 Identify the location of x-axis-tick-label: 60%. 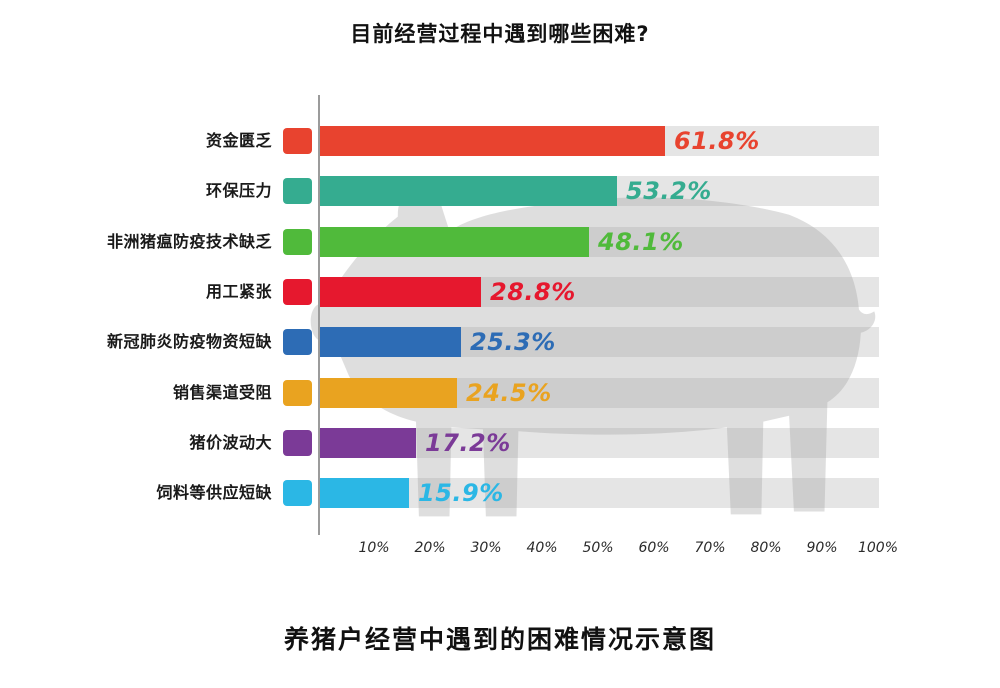
(654, 548).